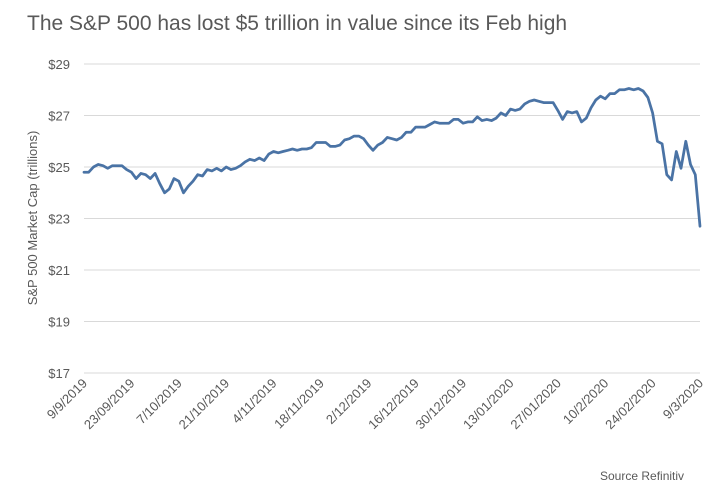 This screenshot has width=722, height=497. I want to click on x-tick-label: 9/3/2020, so click(683, 399).